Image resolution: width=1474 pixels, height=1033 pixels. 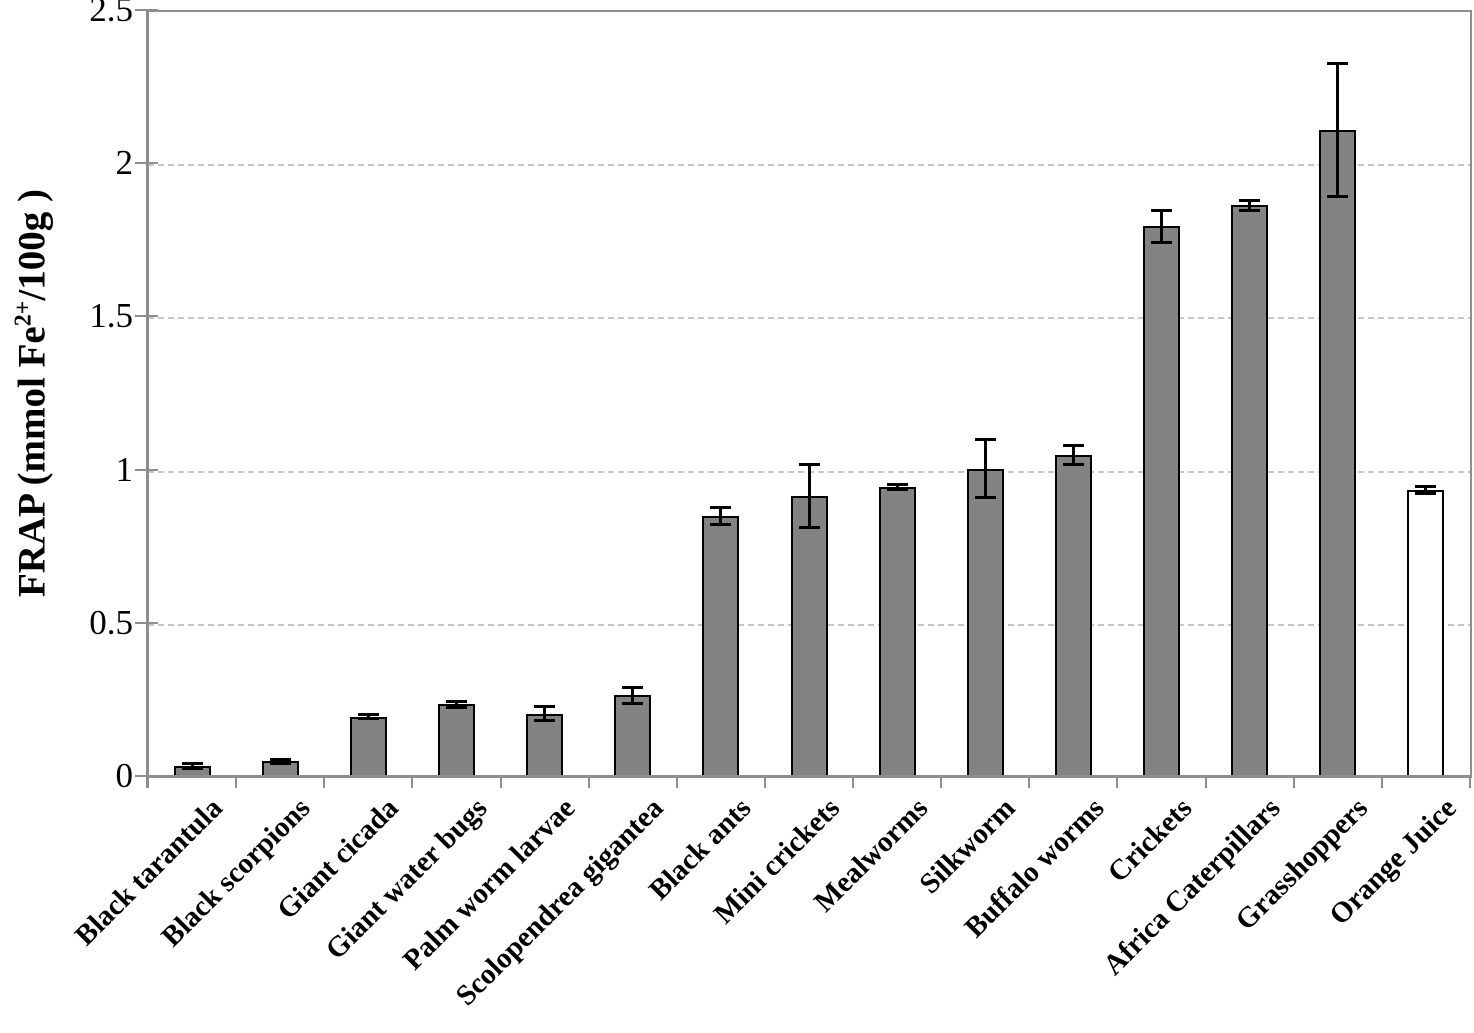 I want to click on x-category-label-text: Giant water bugs, so click(x=406, y=879).